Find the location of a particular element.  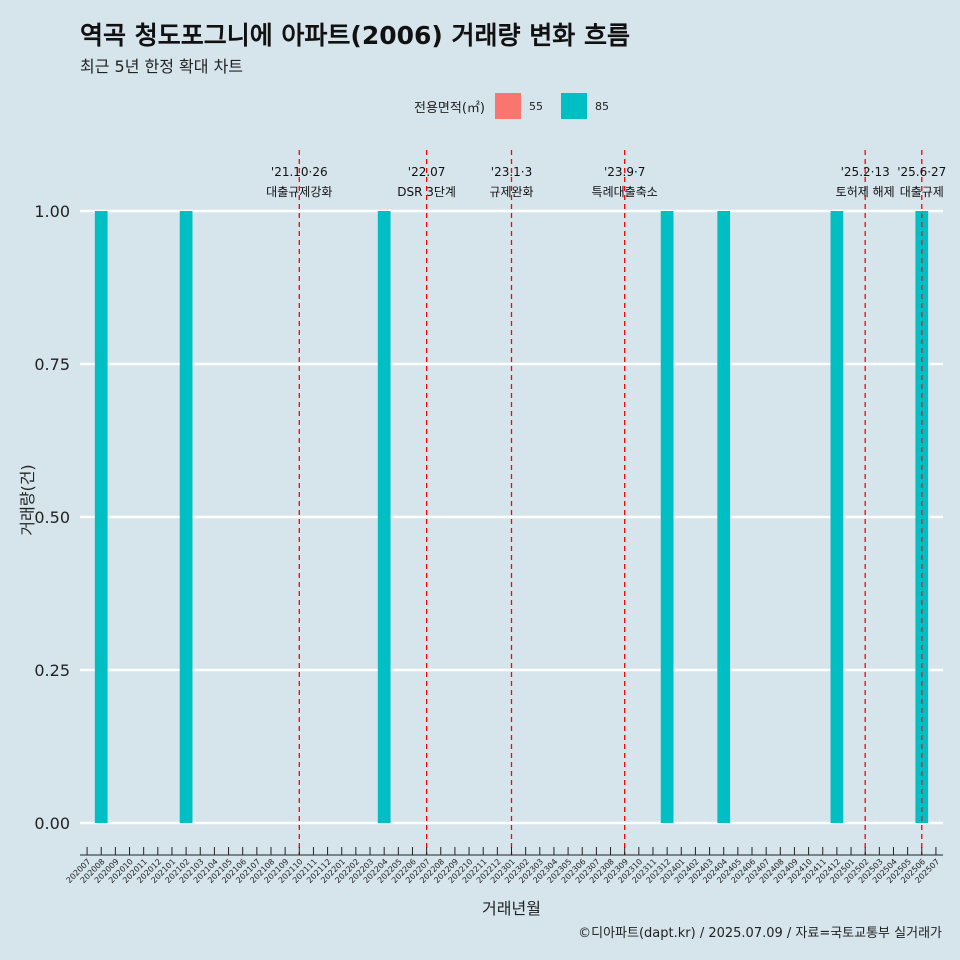

event-name-label: DSR 3단계 is located at coordinates (426, 192).